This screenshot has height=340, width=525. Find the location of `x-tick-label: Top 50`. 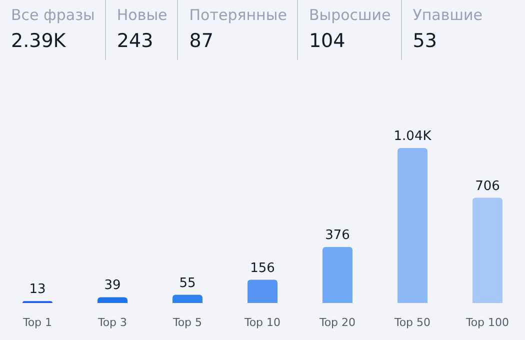

x-tick-label: Top 50 is located at coordinates (412, 322).